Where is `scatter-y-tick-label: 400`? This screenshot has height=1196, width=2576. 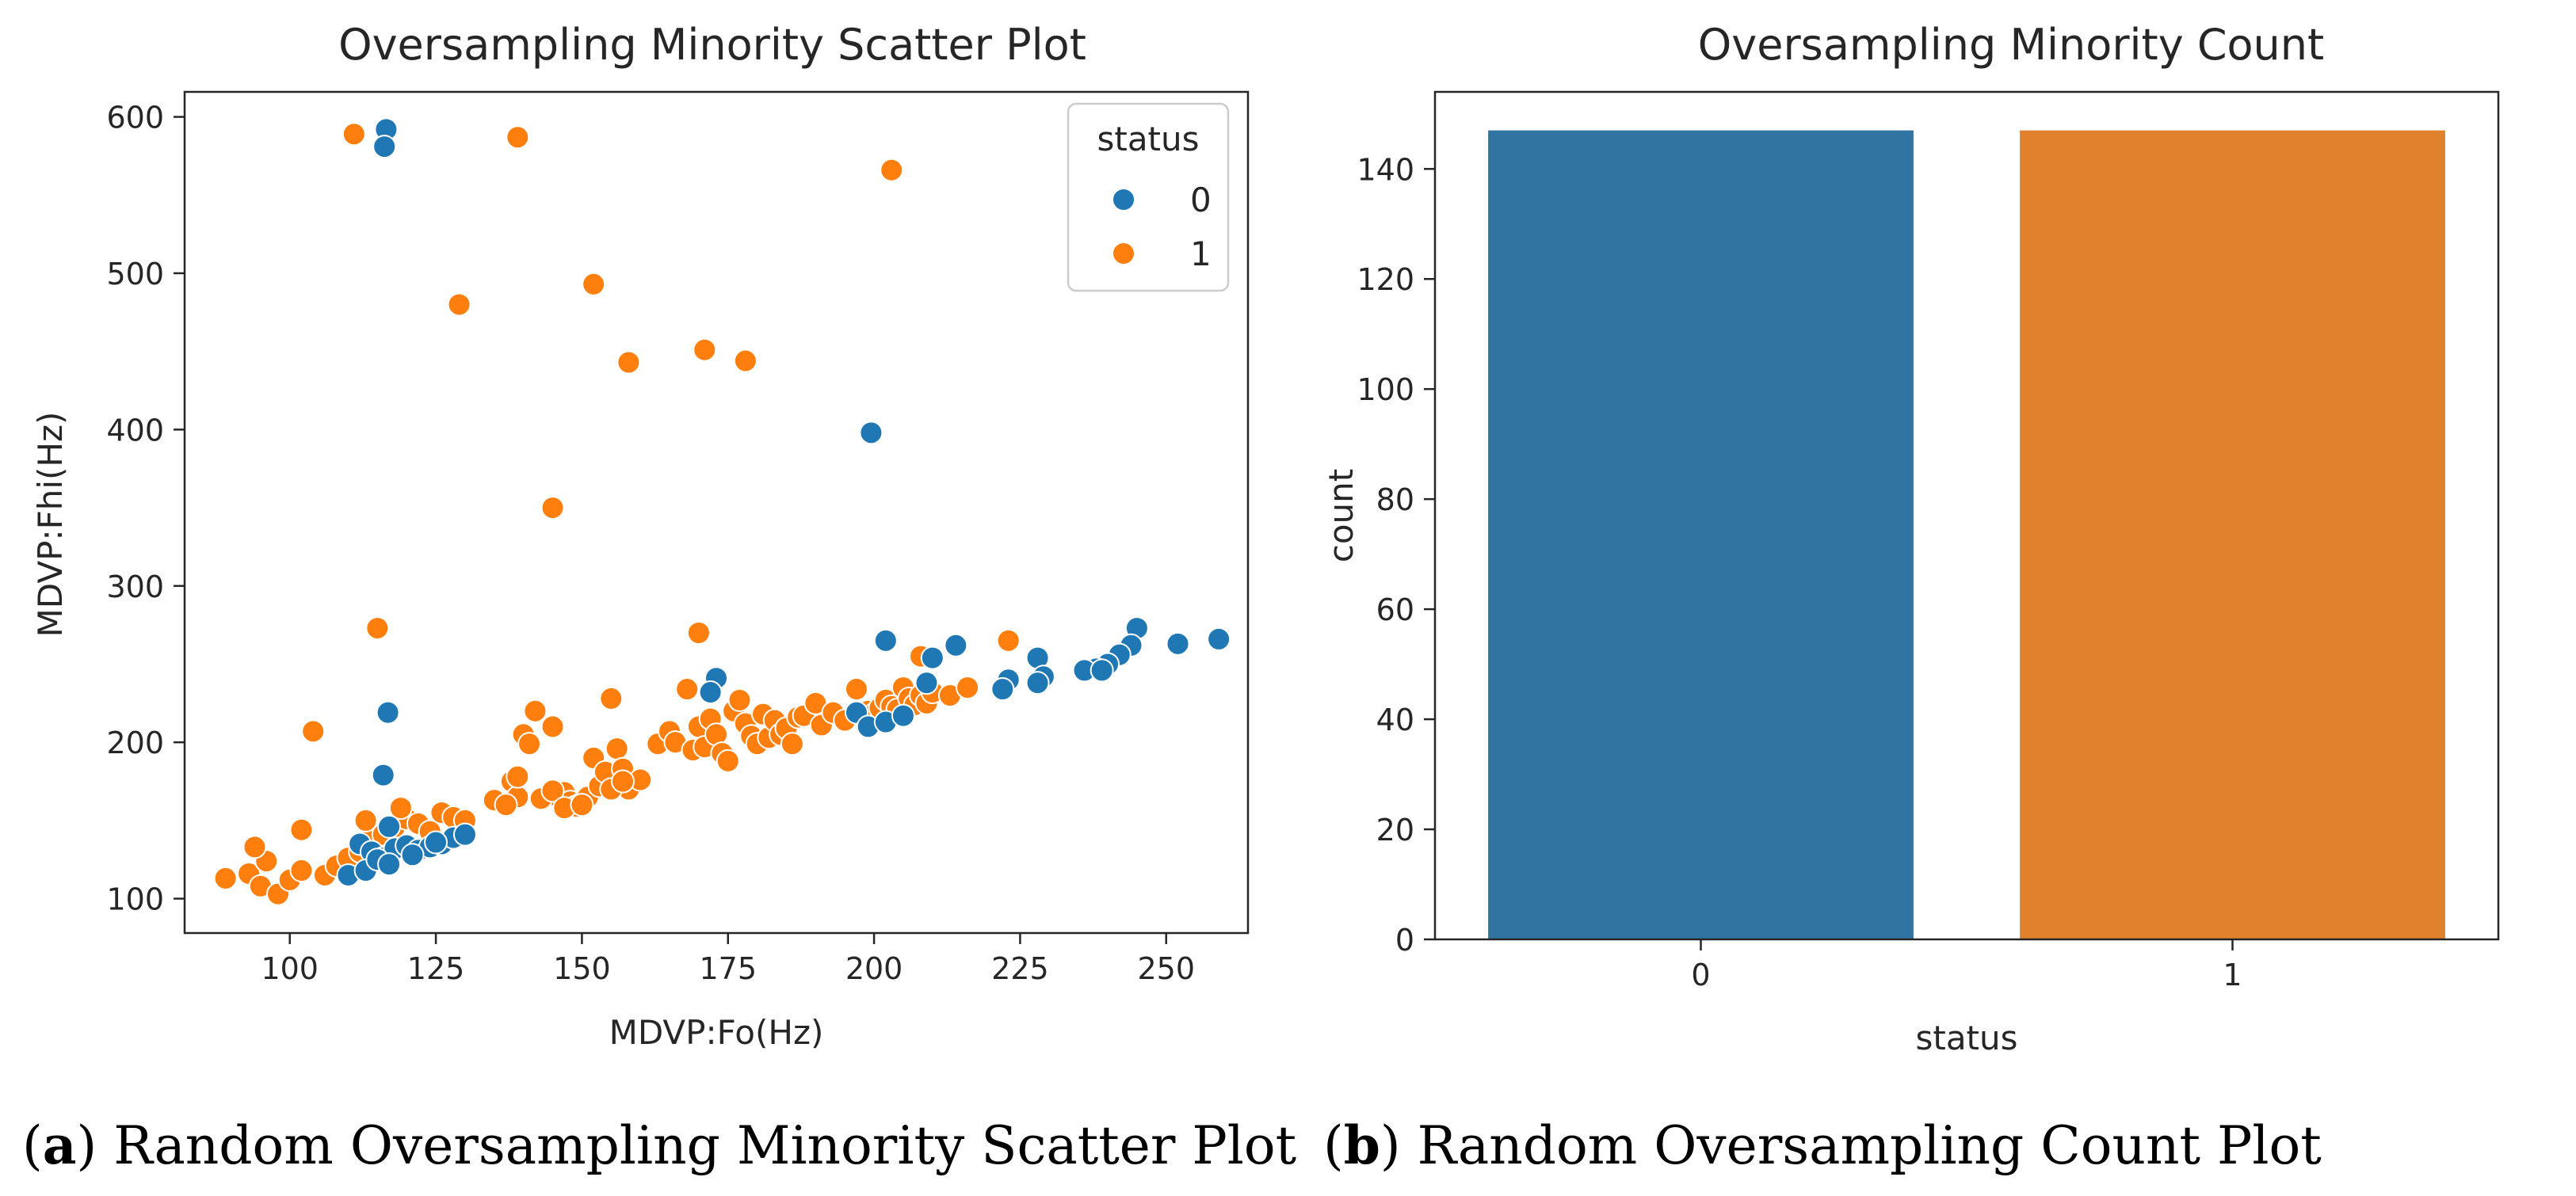
scatter-y-tick-label: 400 is located at coordinates (135, 430).